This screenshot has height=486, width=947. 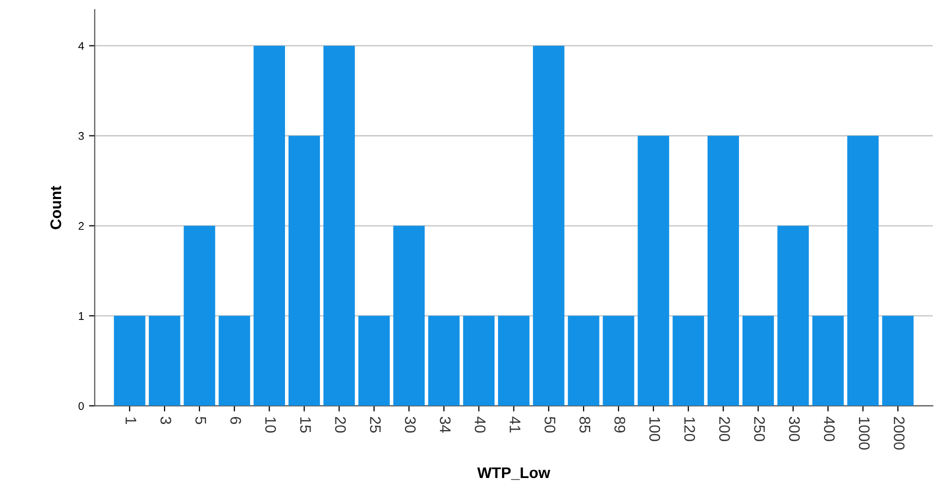 I want to click on x-tick-label: 200, so click(x=724, y=429).